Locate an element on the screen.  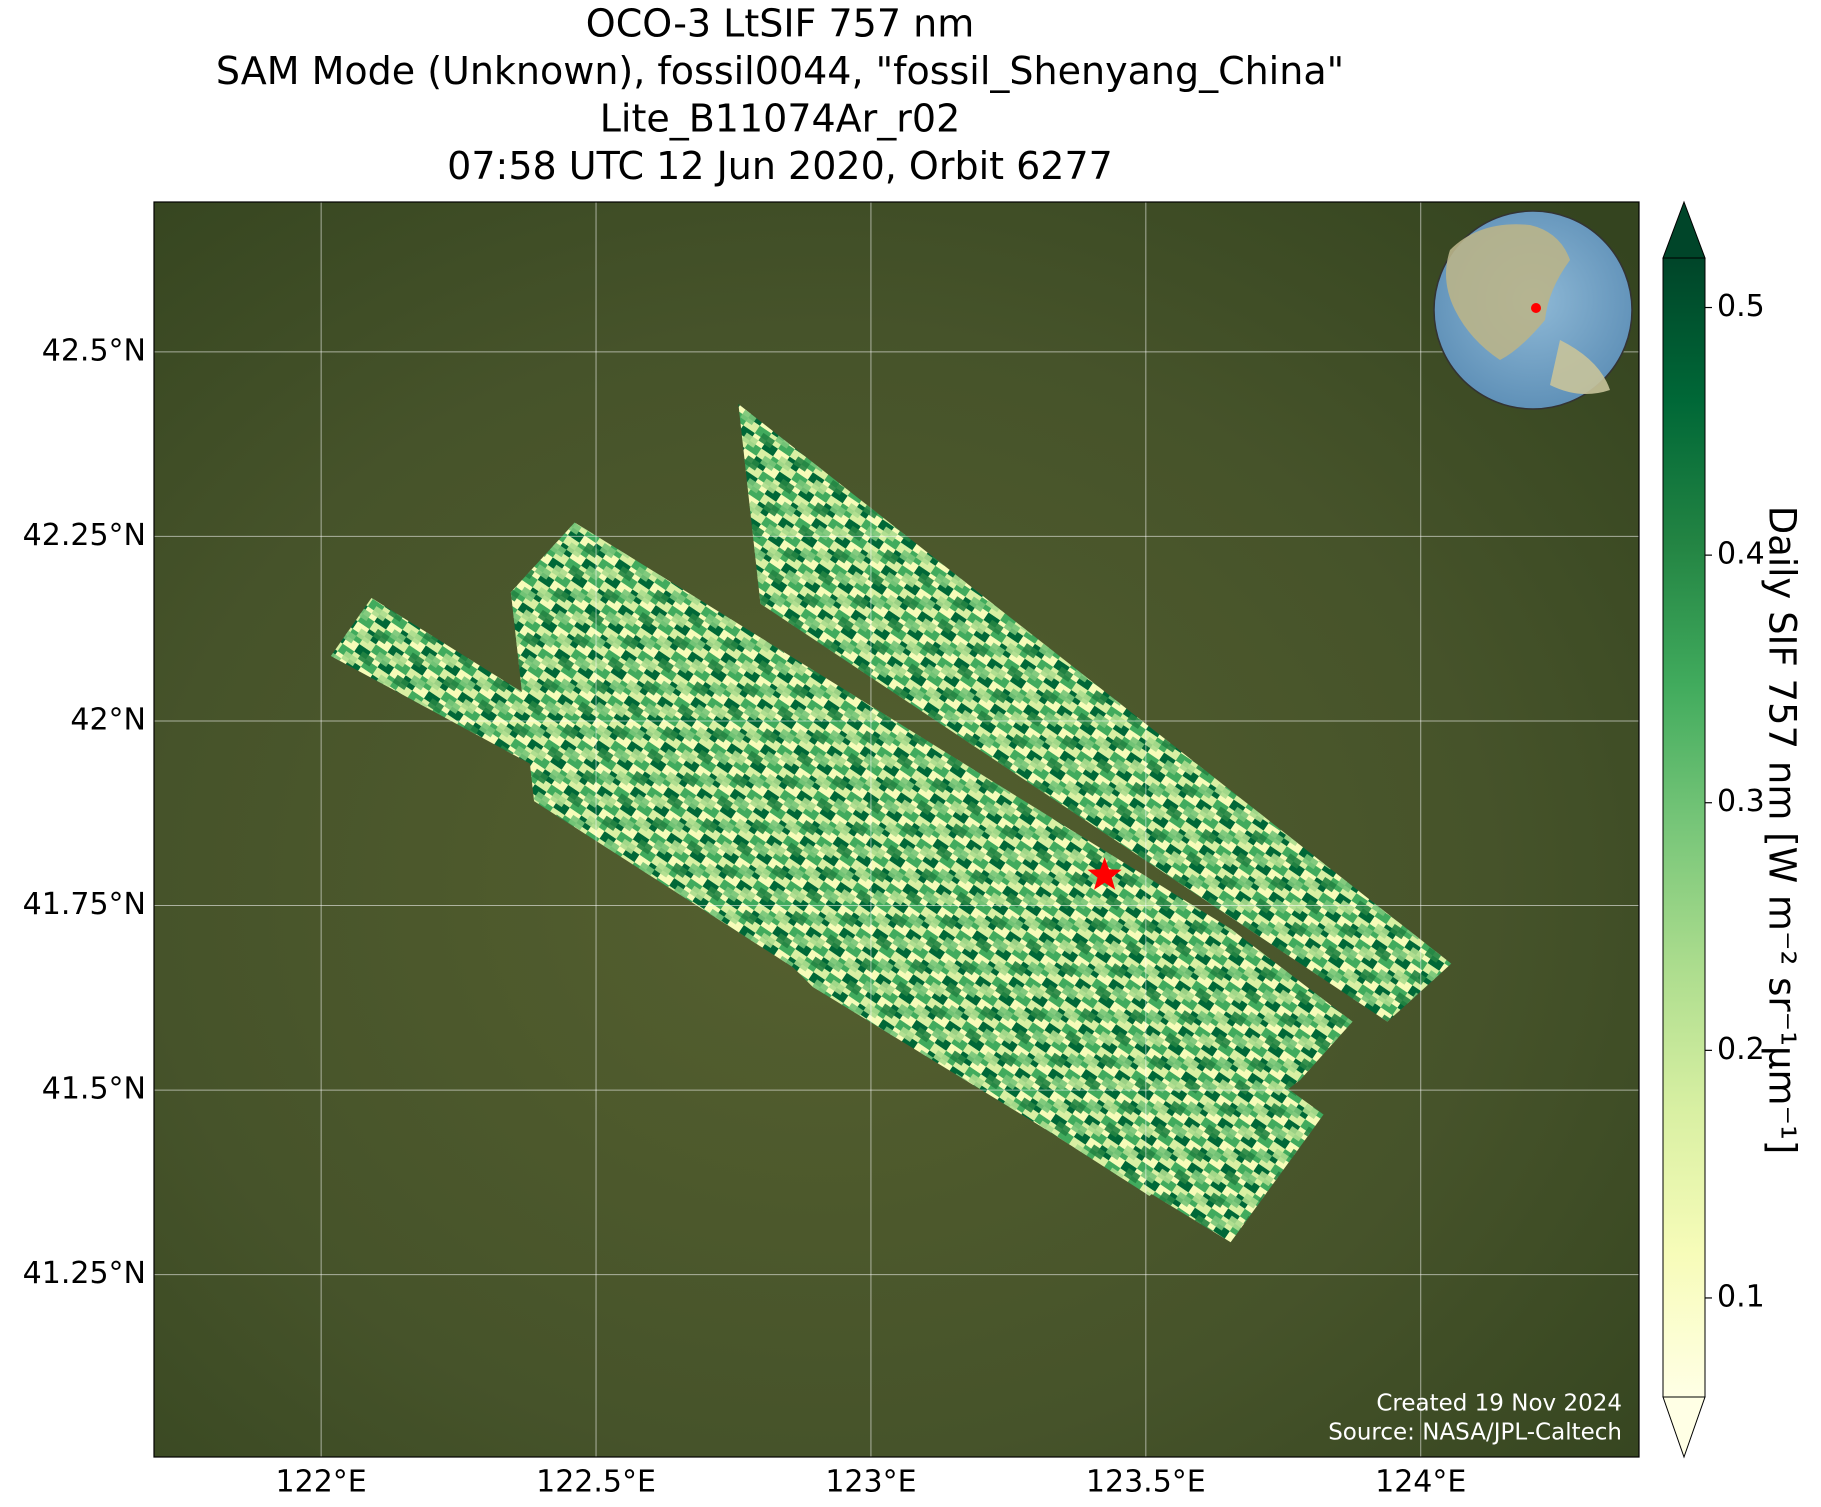
globe-target is located at coordinates (1536, 308).